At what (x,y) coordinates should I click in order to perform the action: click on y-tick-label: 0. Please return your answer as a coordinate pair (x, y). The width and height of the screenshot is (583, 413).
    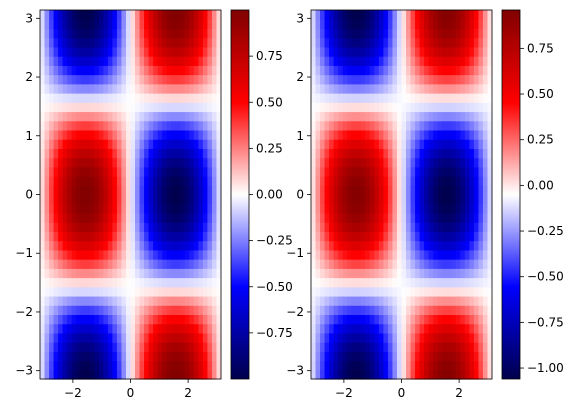
    Looking at the image, I should click on (29, 195).